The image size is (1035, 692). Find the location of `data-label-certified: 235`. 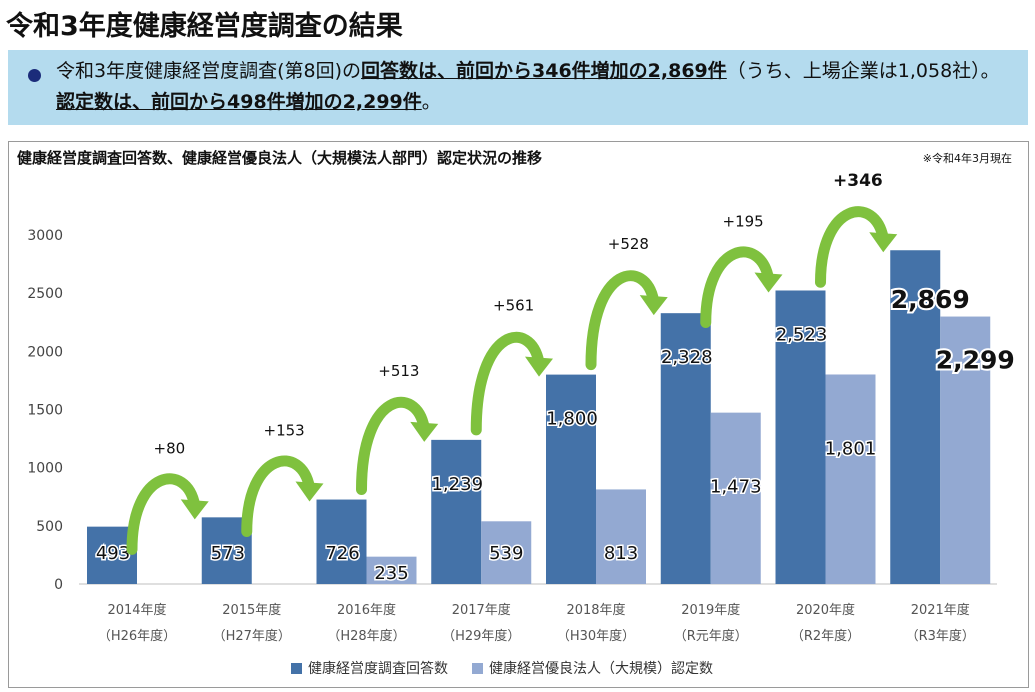

data-label-certified: 235 is located at coordinates (391, 573).